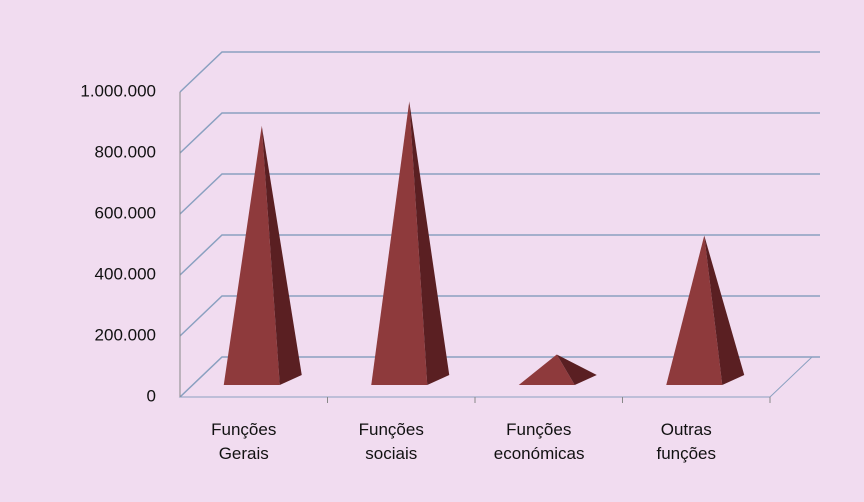 The image size is (864, 502). Describe the element at coordinates (125, 334) in the screenshot. I see `y-tick-label: 200.000` at that location.